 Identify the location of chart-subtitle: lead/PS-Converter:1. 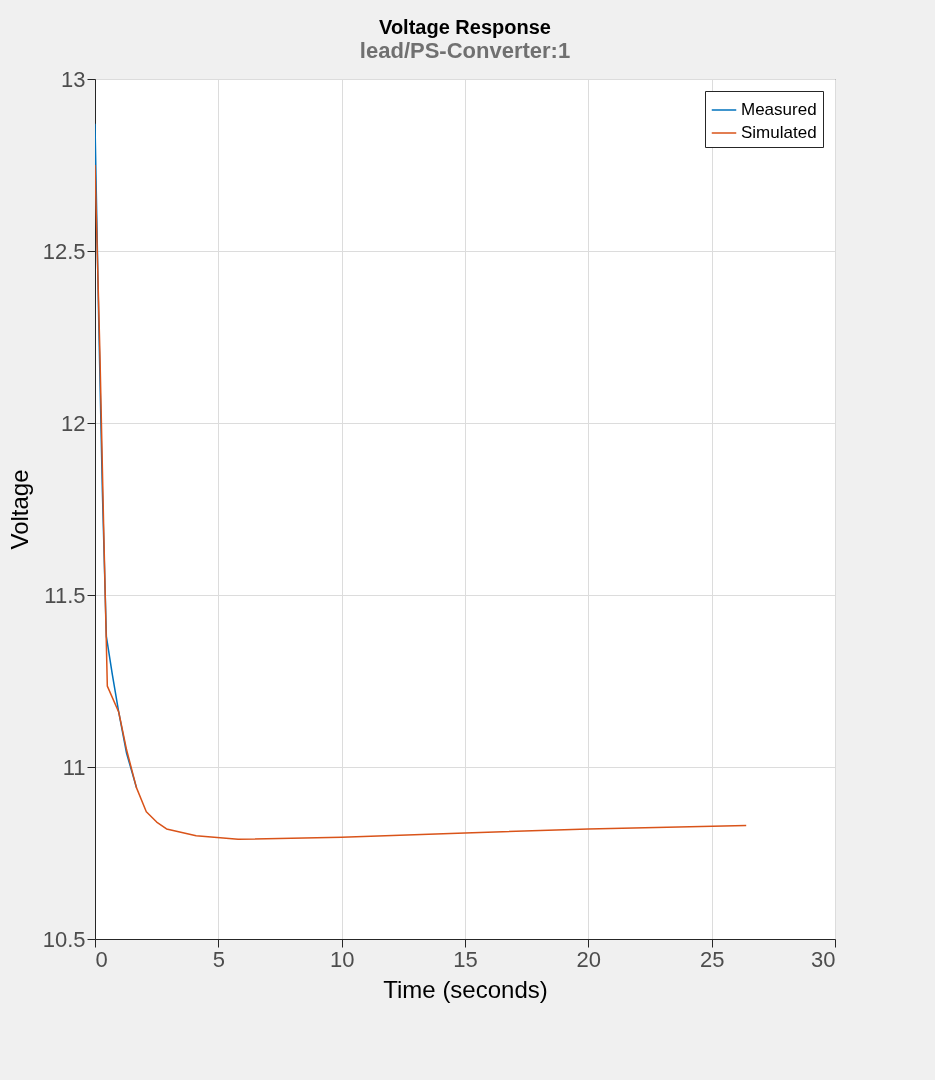
(465, 50).